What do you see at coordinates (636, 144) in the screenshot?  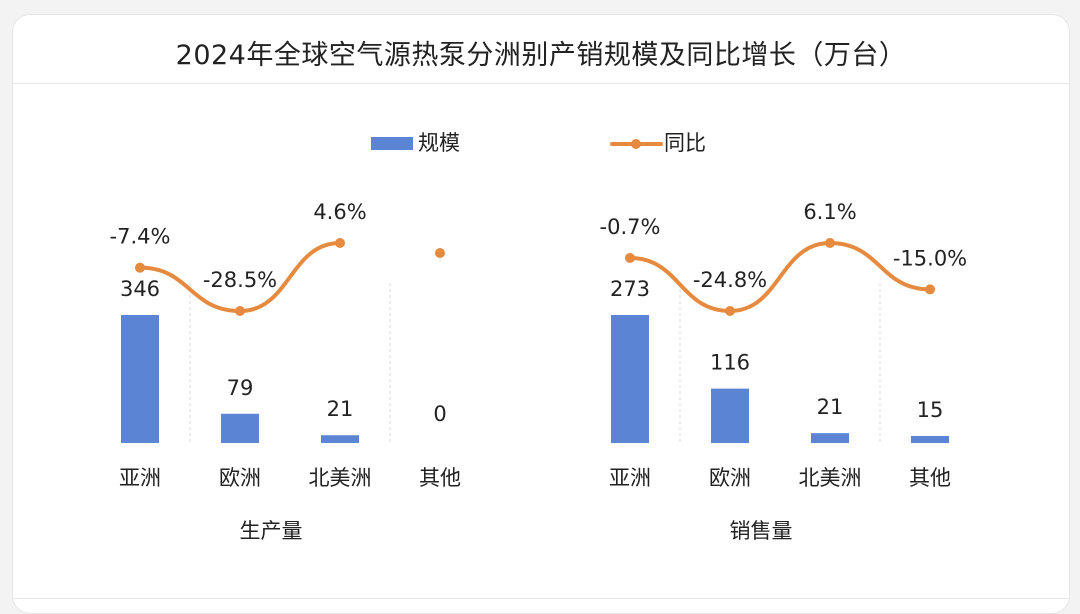 I see `legend-line-marker` at bounding box center [636, 144].